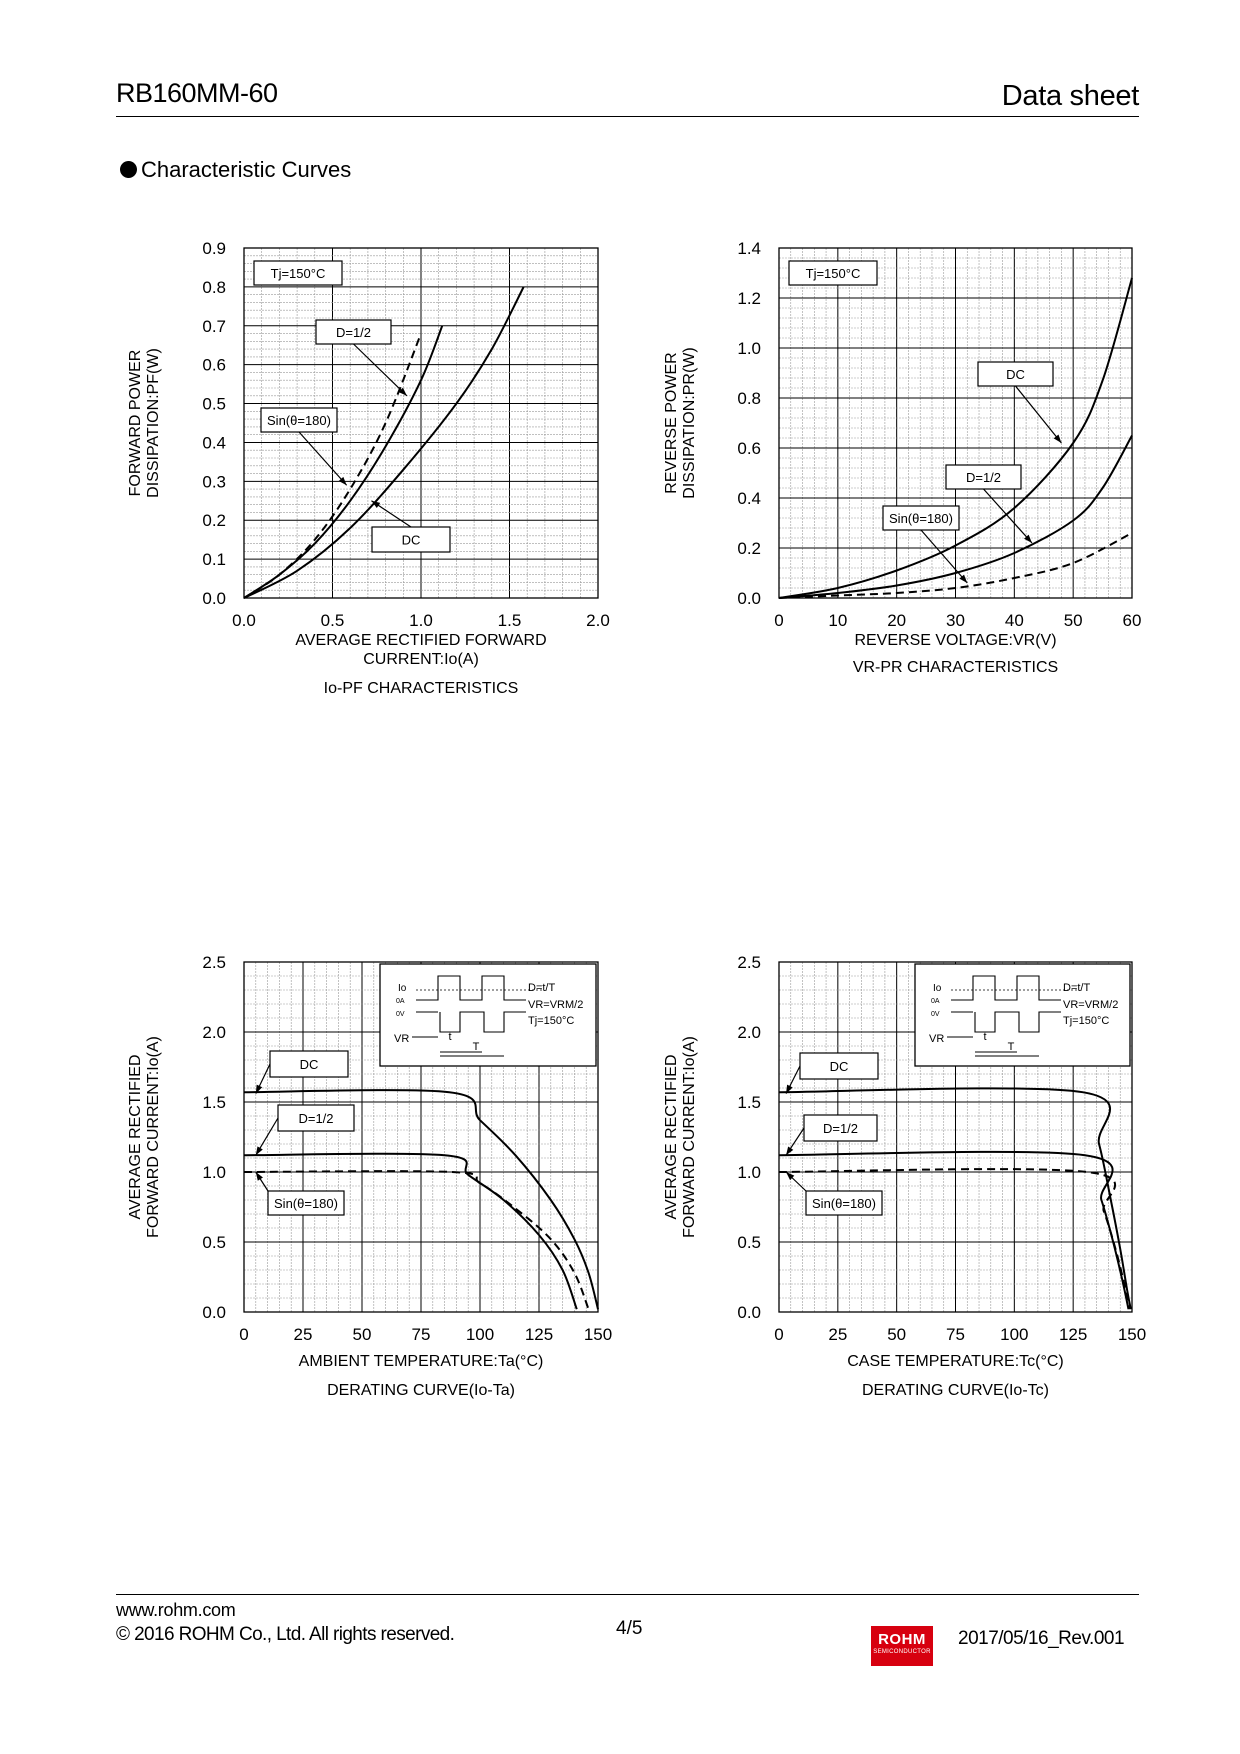 This screenshot has height=1754, width=1240. What do you see at coordinates (197, 93) in the screenshot?
I see `document-title: RB160MM-60` at bounding box center [197, 93].